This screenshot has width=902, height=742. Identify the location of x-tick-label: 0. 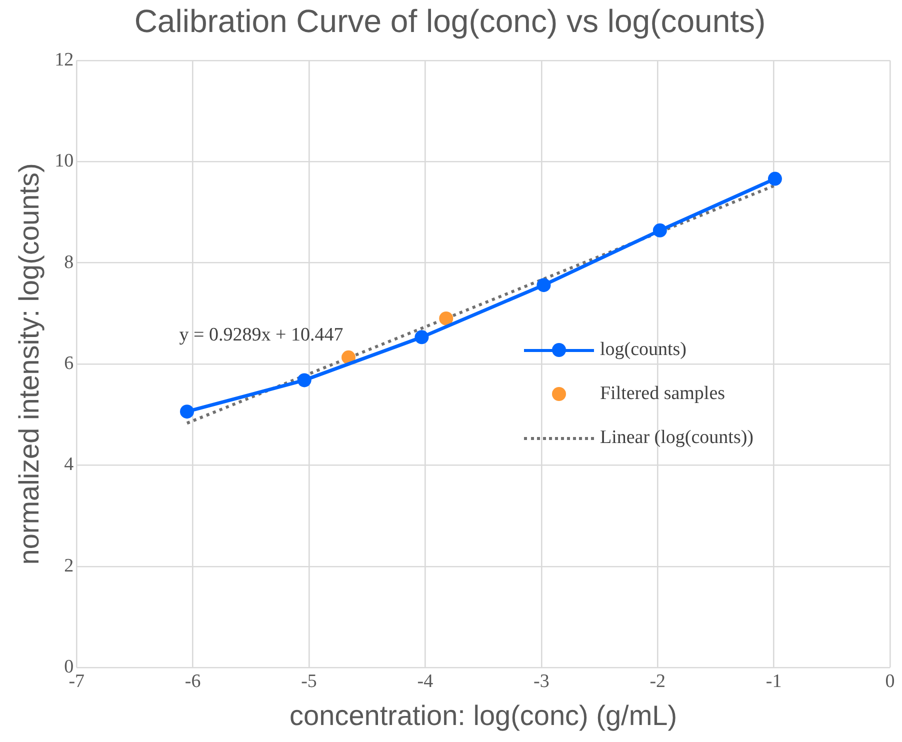
(890, 681).